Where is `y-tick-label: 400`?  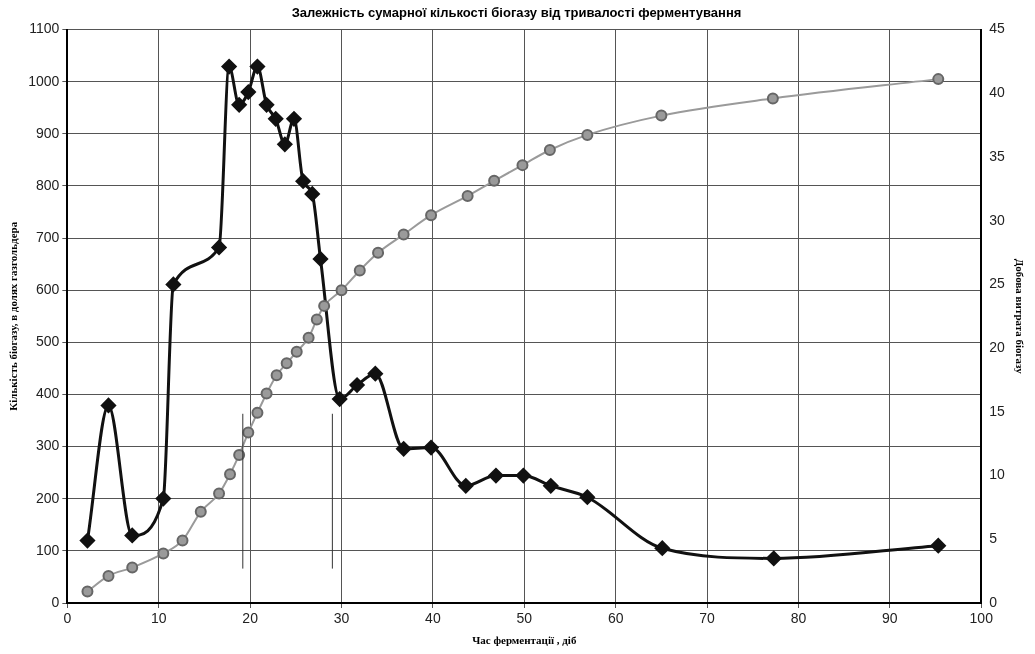 y-tick-label: 400 is located at coordinates (47, 393).